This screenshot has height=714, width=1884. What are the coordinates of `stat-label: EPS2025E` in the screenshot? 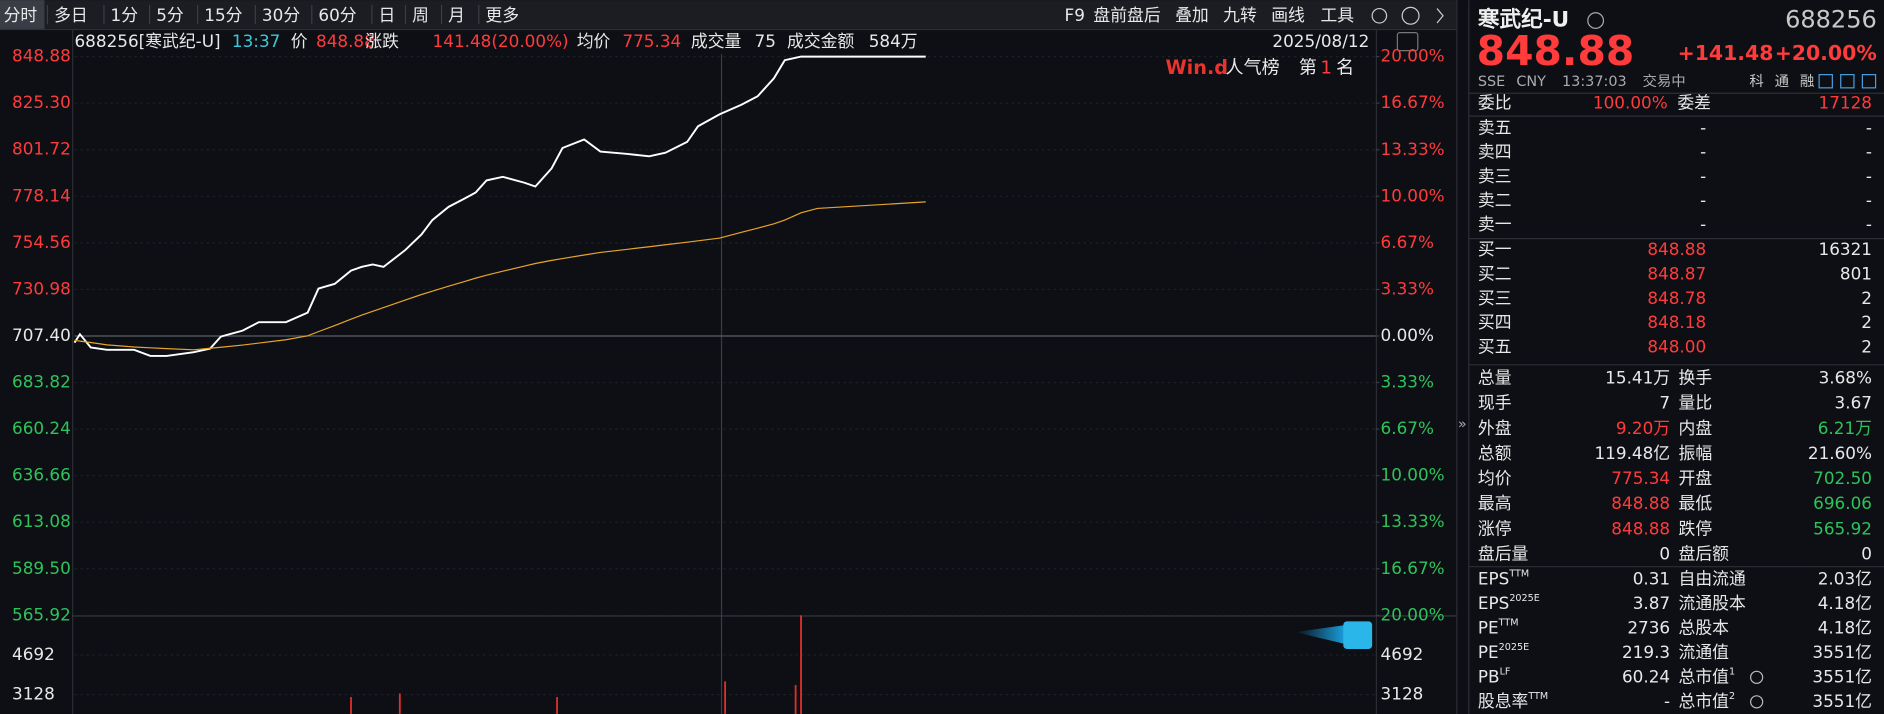 It's located at (1509, 603).